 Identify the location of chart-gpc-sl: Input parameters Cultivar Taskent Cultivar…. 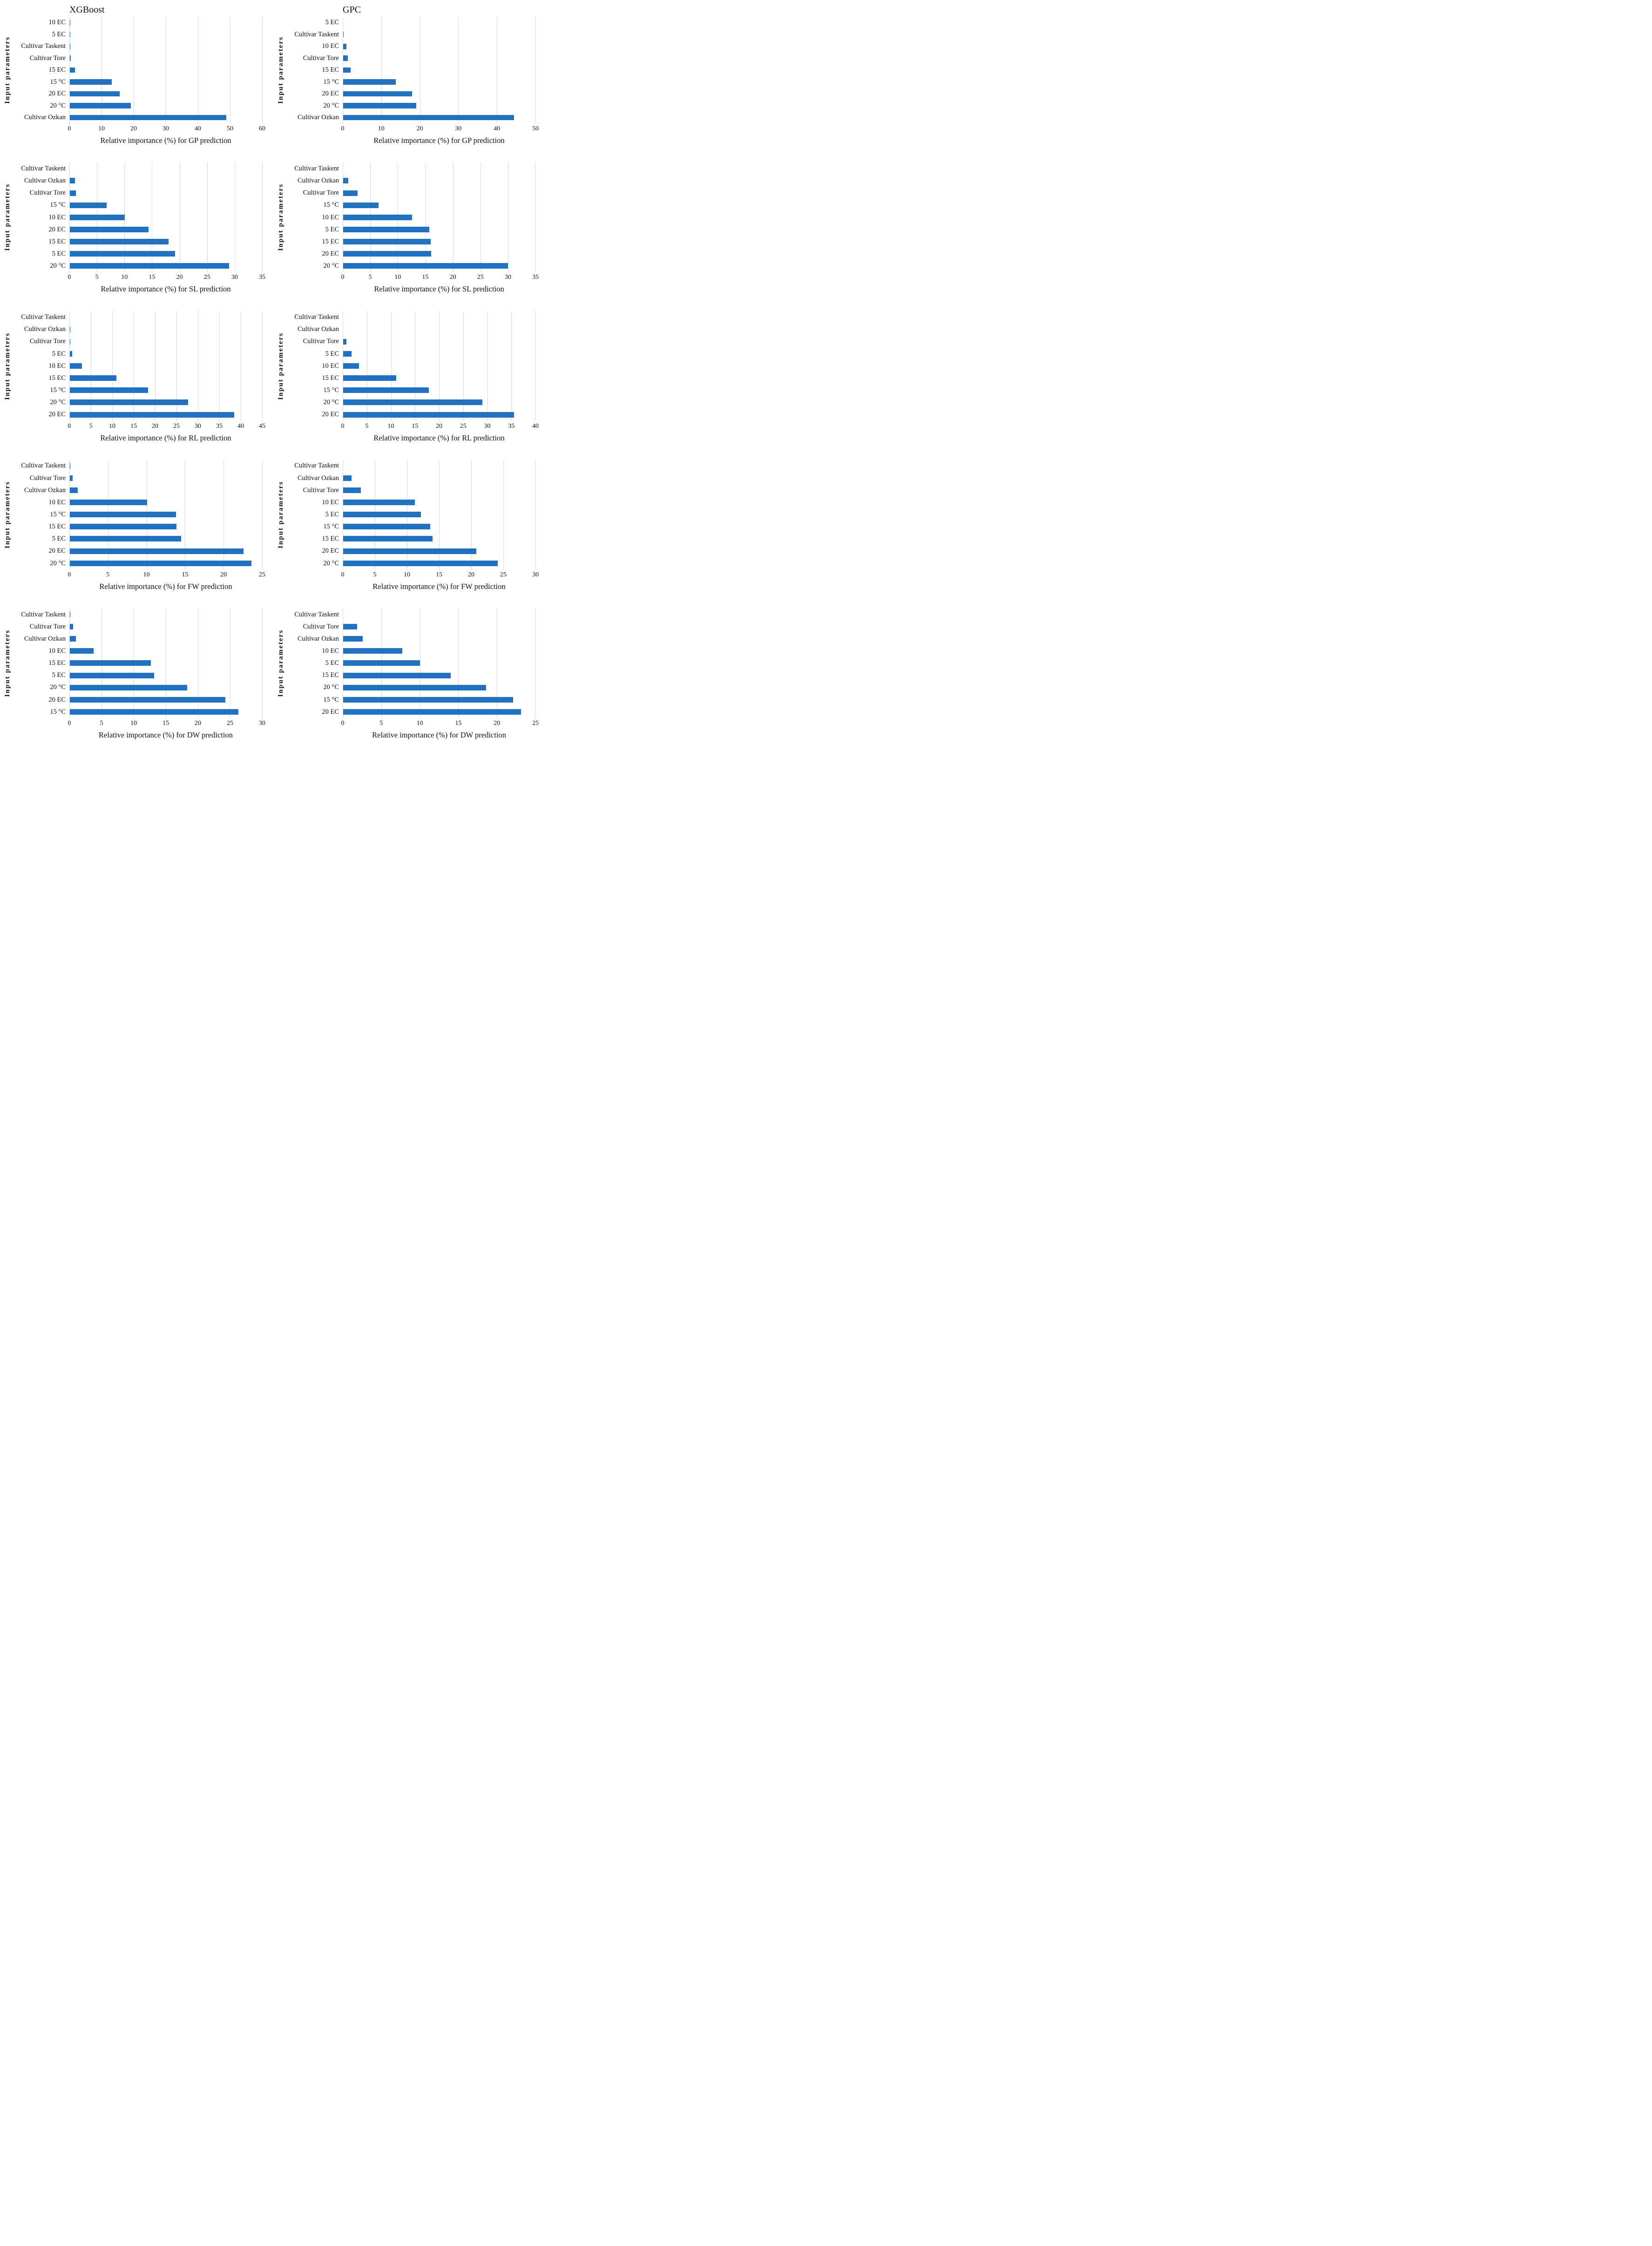
(410, 223).